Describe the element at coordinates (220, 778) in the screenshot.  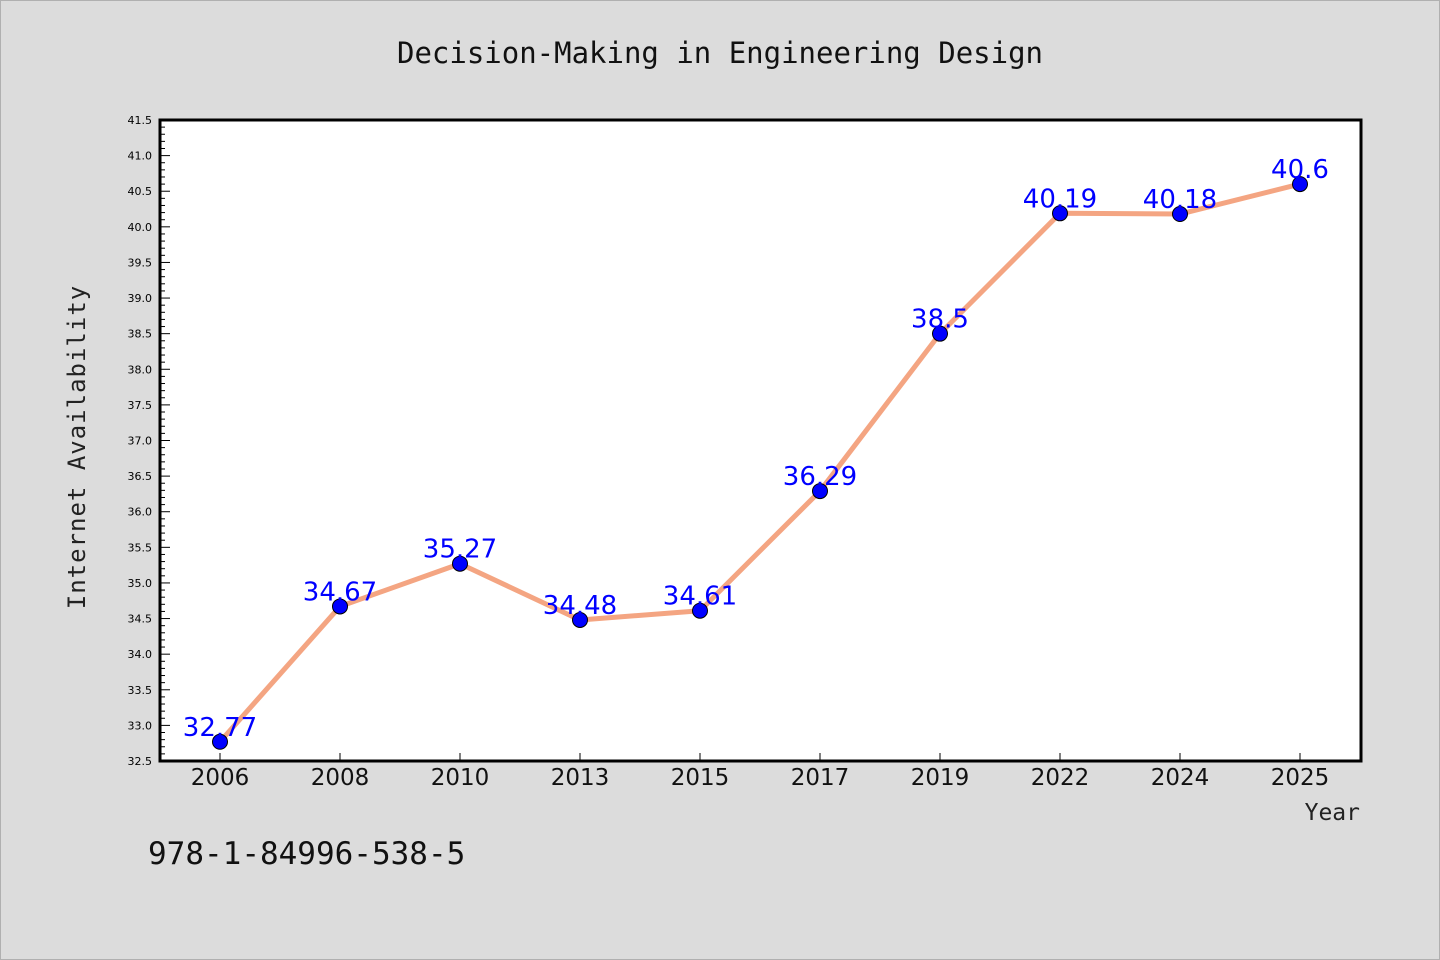
I see `x-tick-label: 2006` at that location.